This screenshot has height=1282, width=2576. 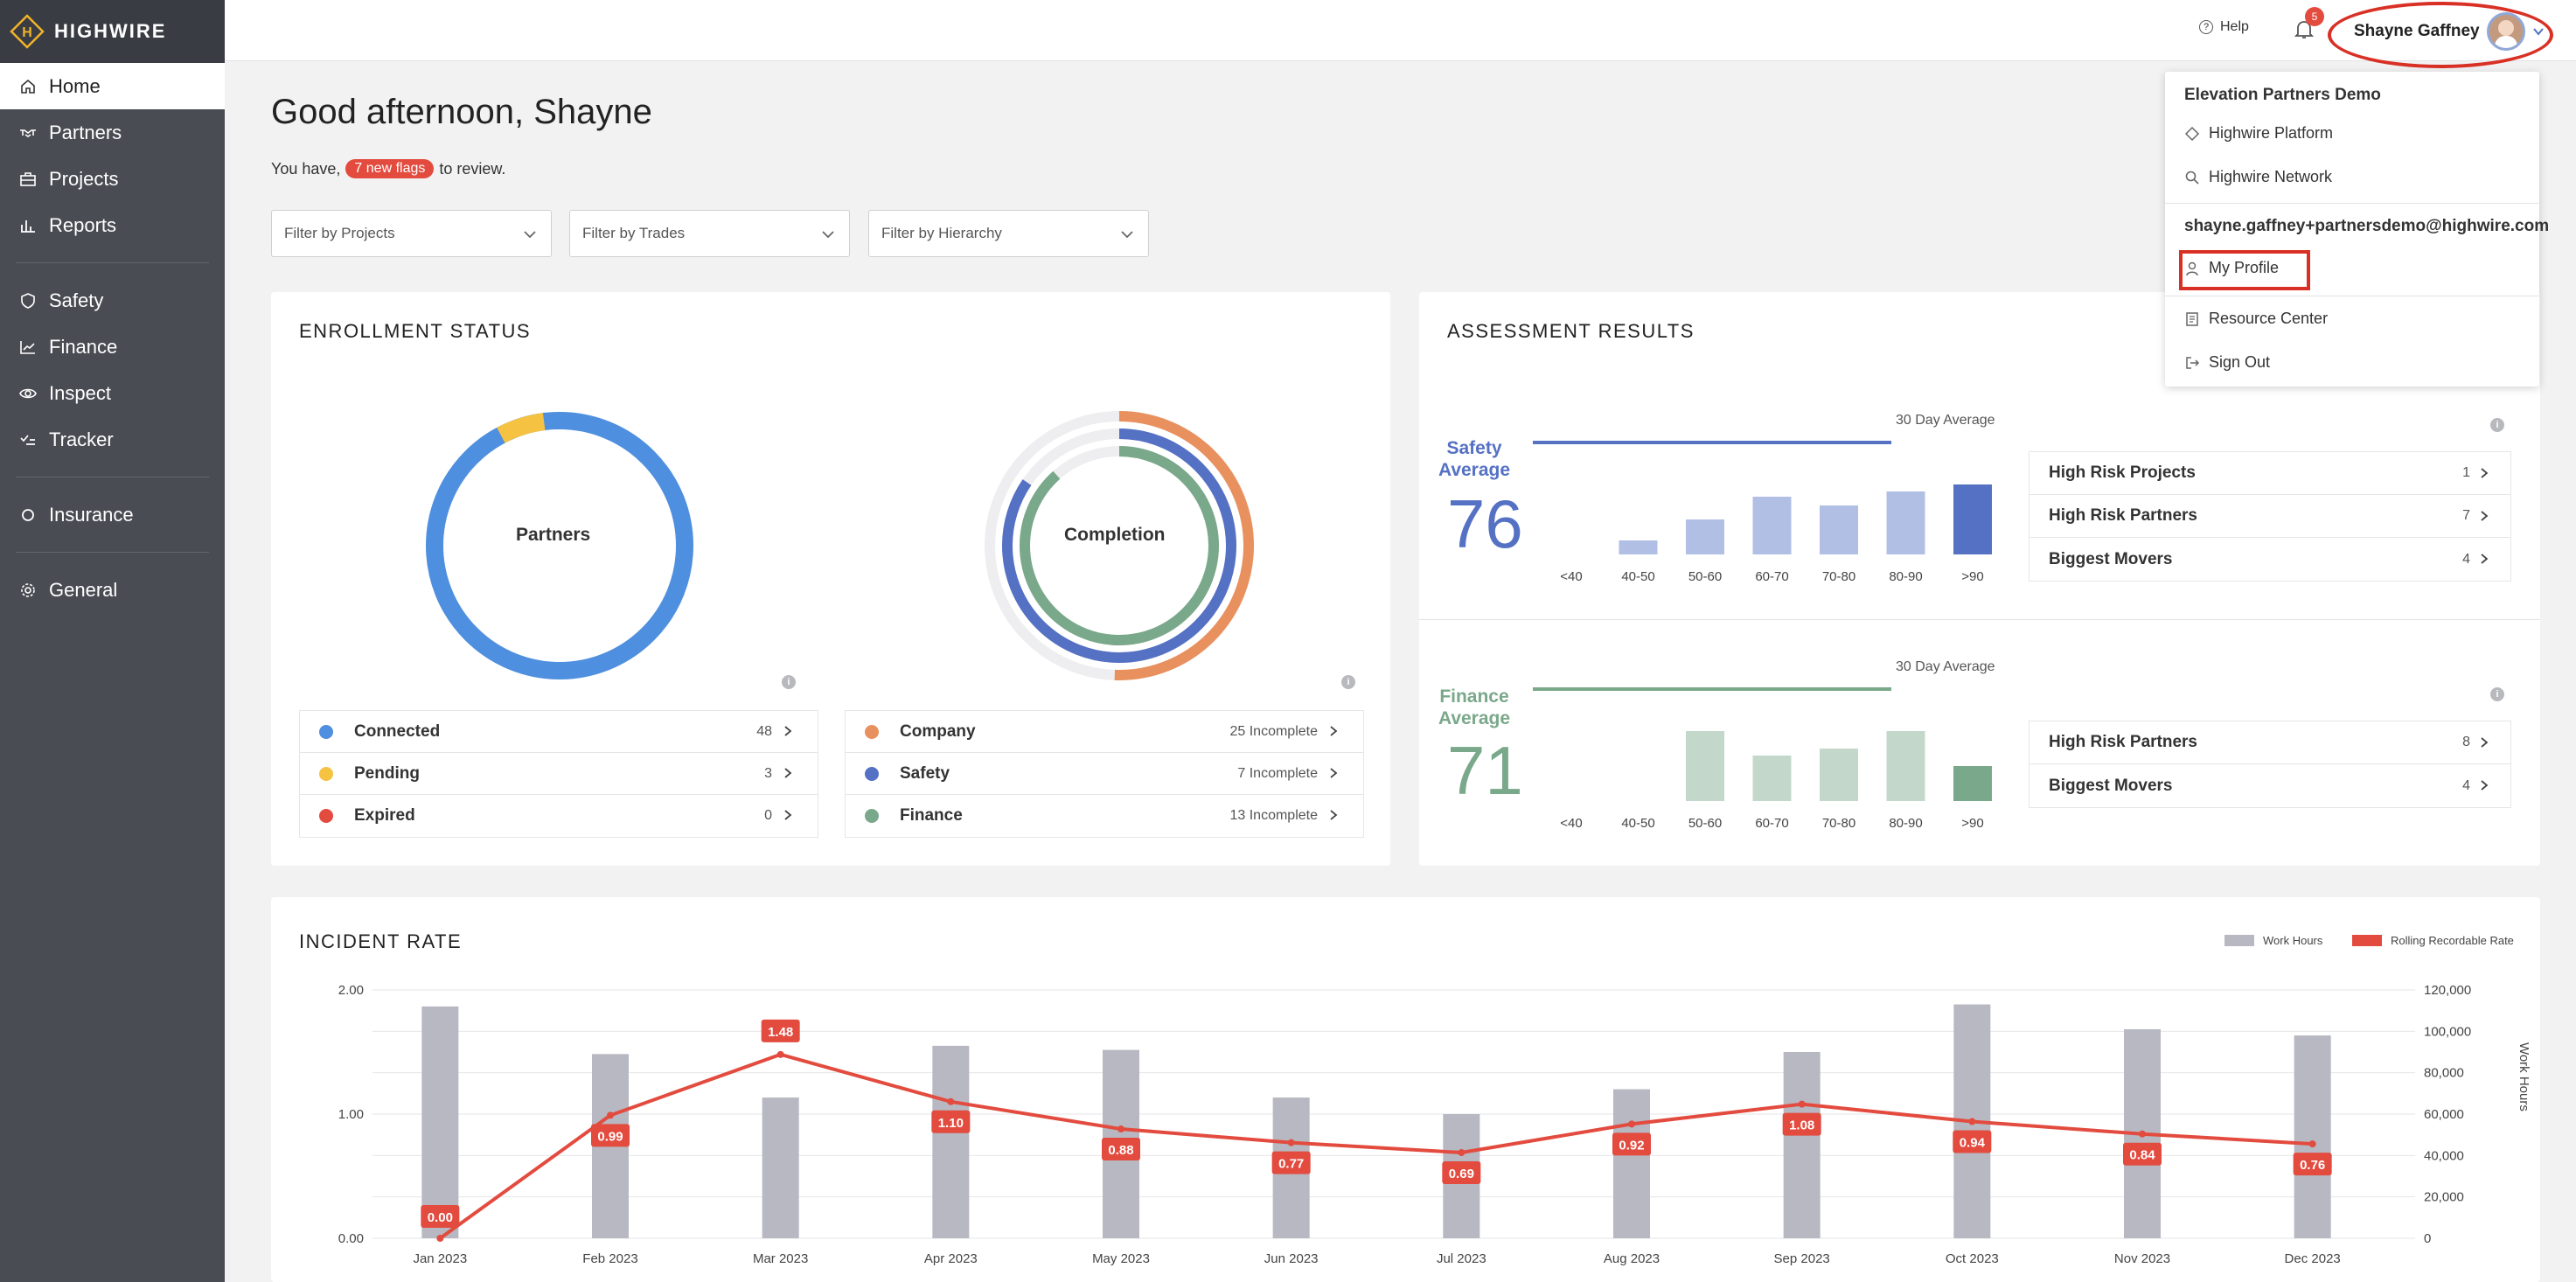 I want to click on sidebar-item-projects: Projects, so click(x=112, y=179).